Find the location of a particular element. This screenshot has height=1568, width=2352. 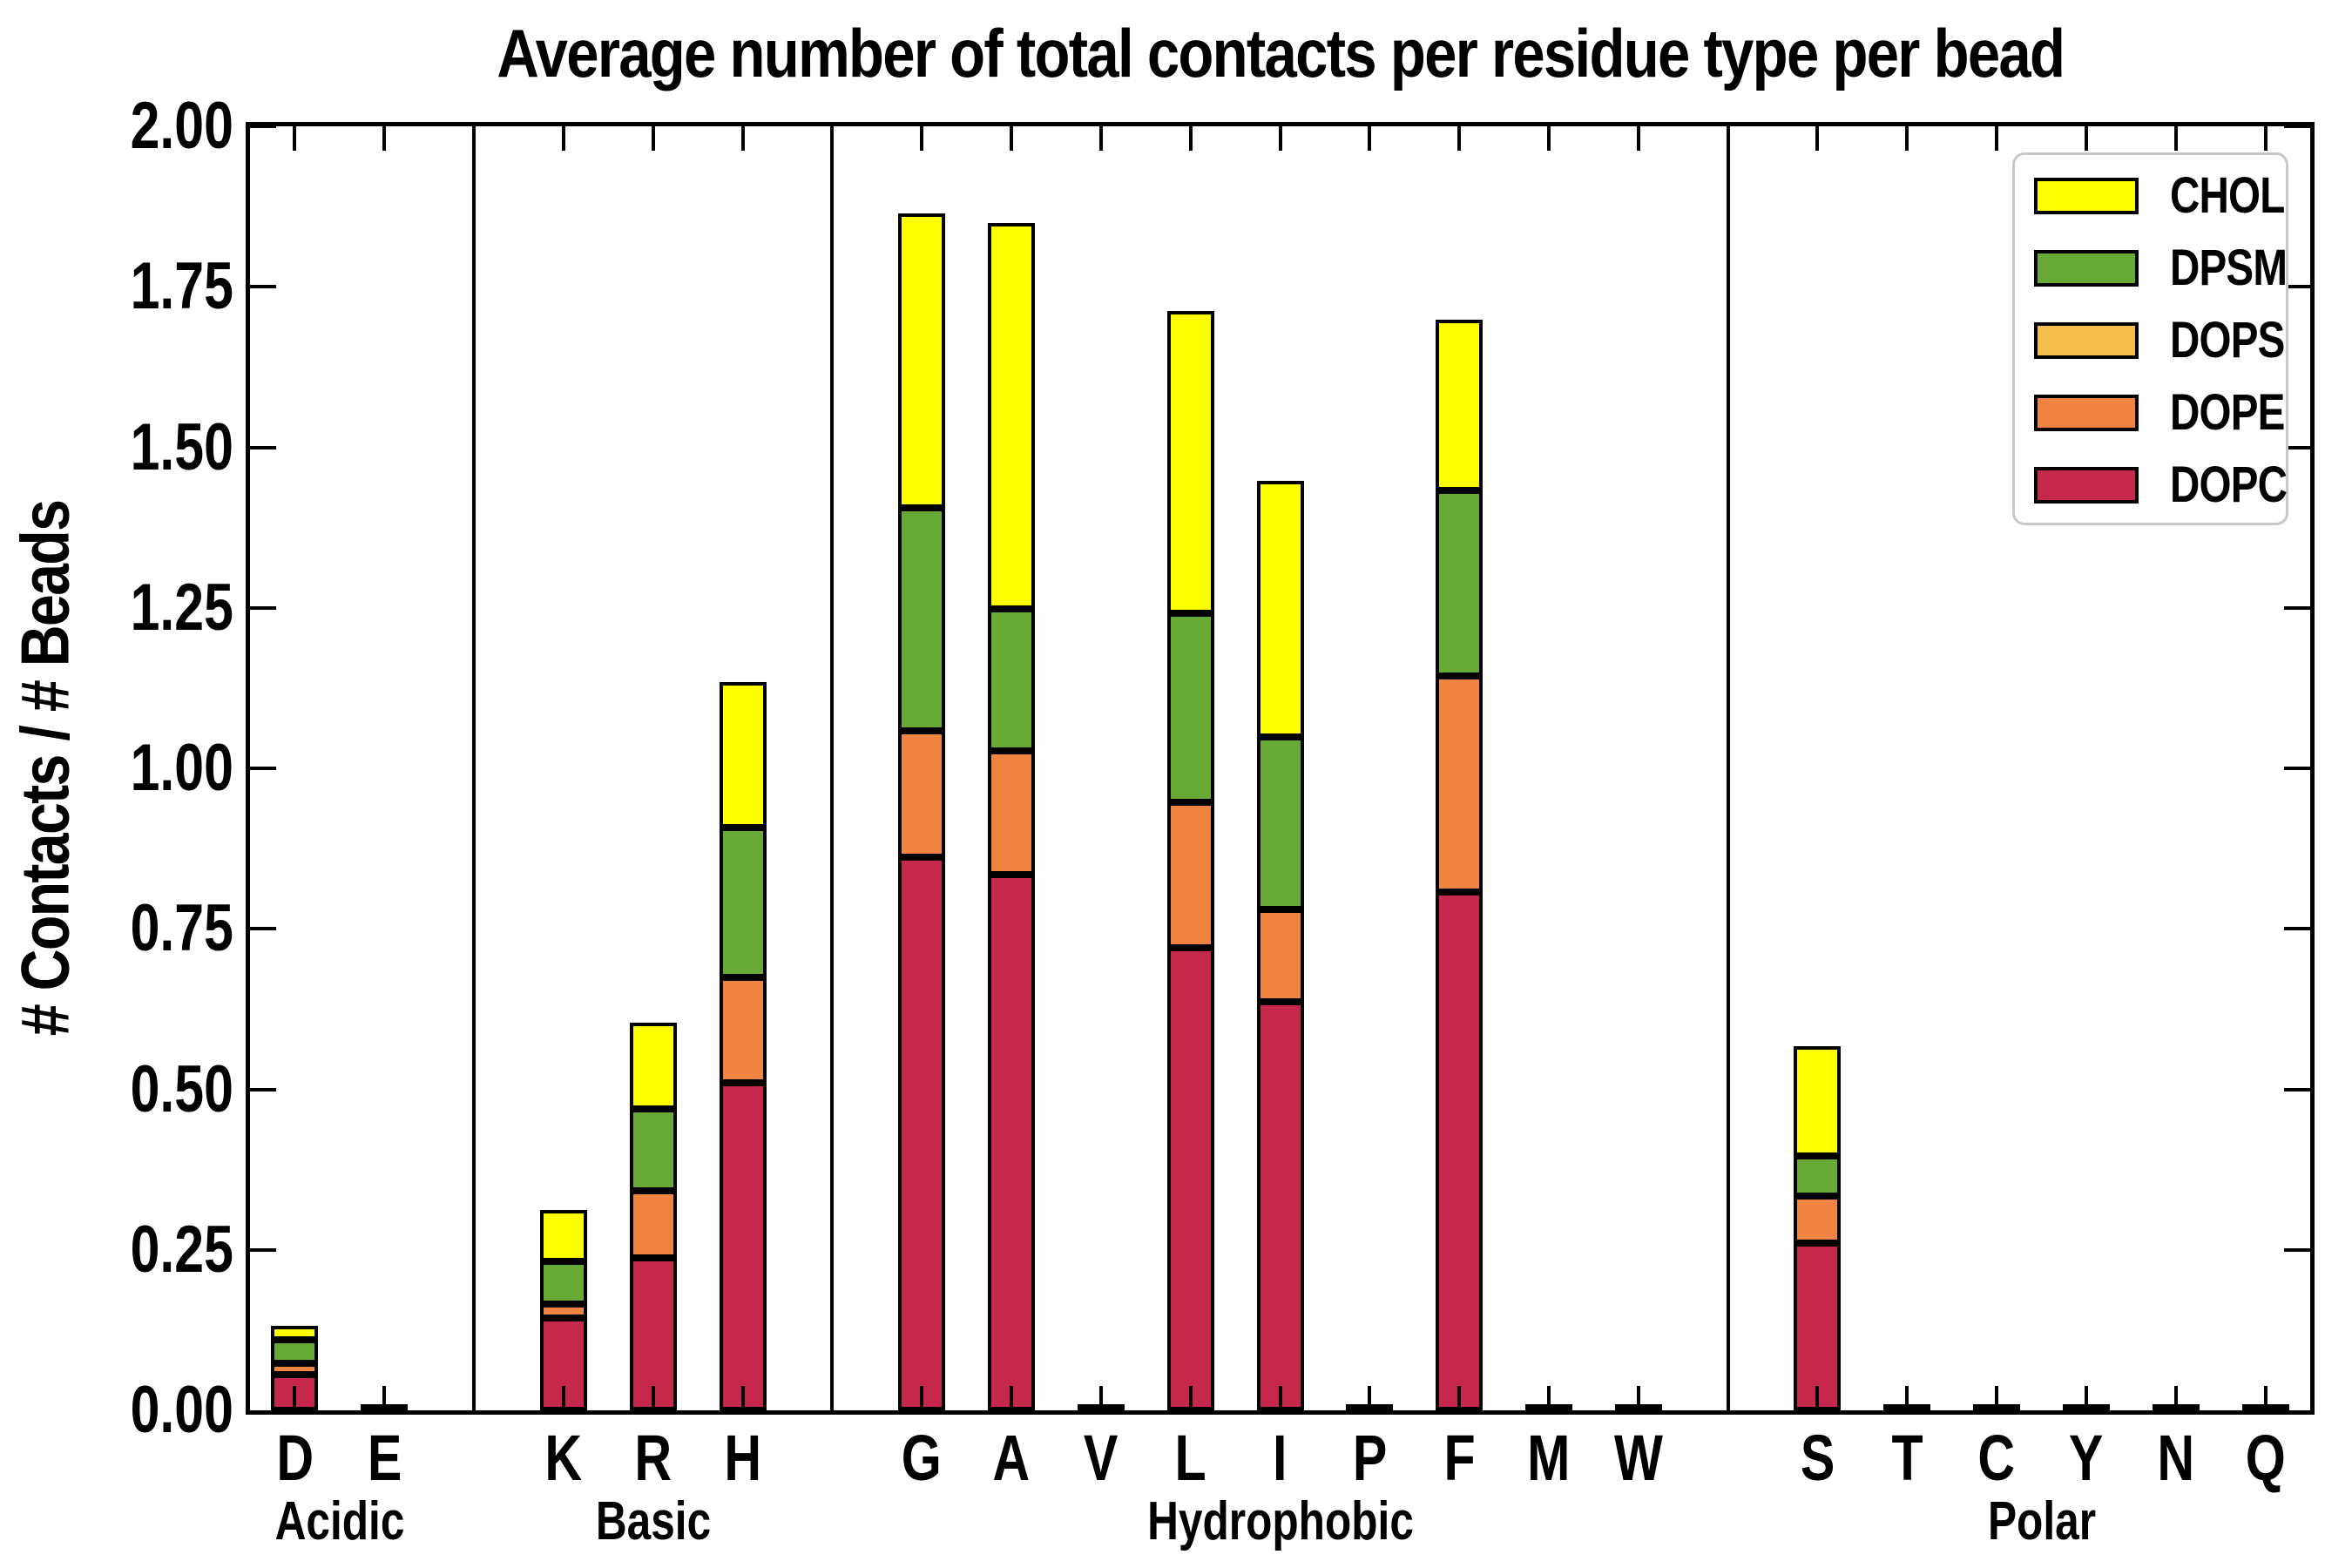

legend-row-dope: DOPE is located at coordinates (2150, 412).